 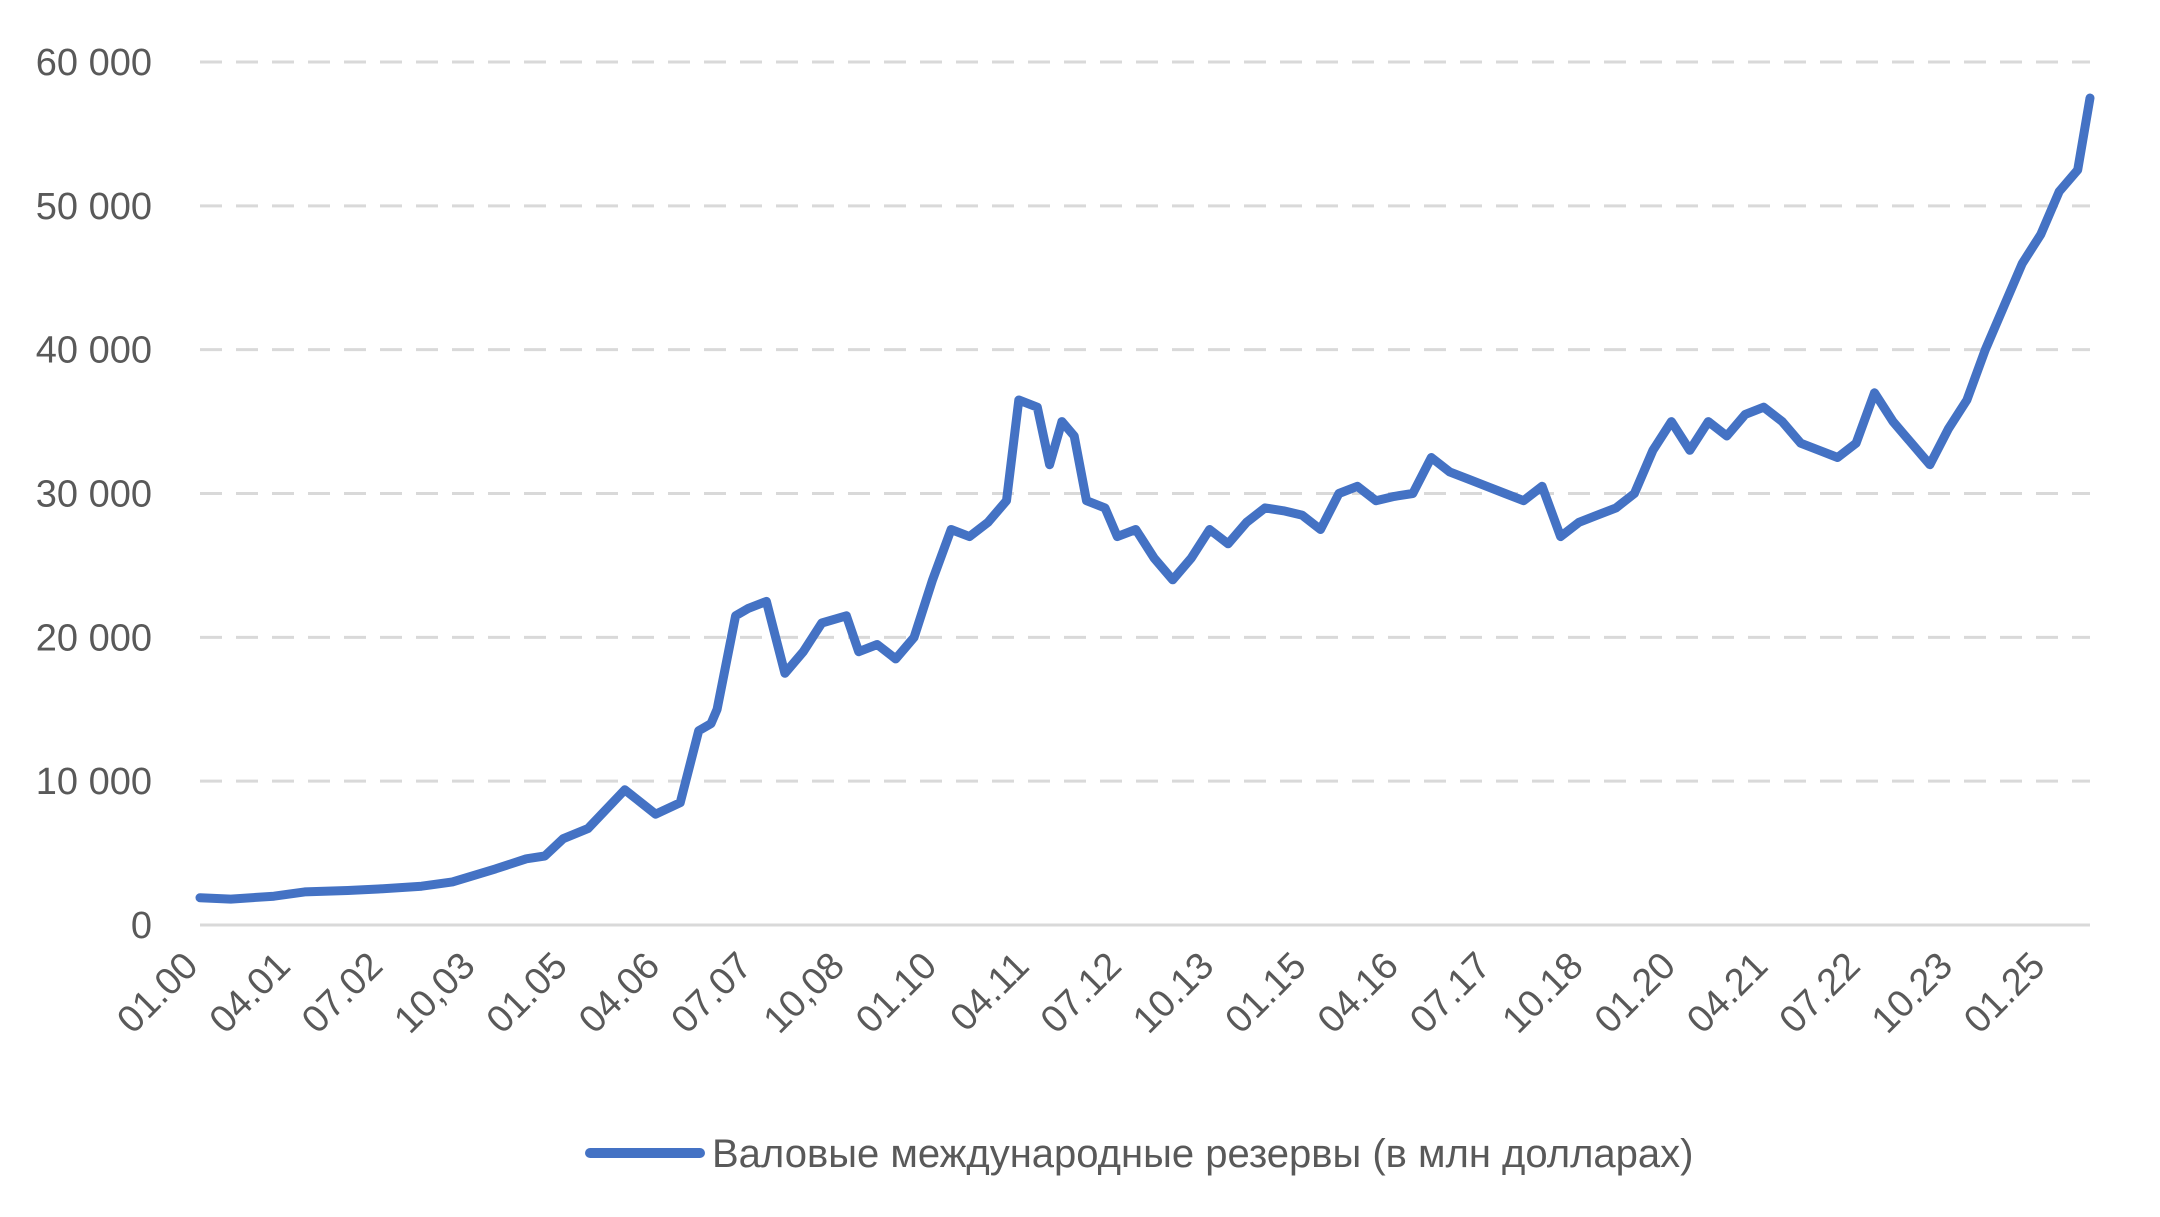 I want to click on y-axis: 0 10 000 20 000 30 000 40 000 50 000 60 000, so click(x=94, y=494).